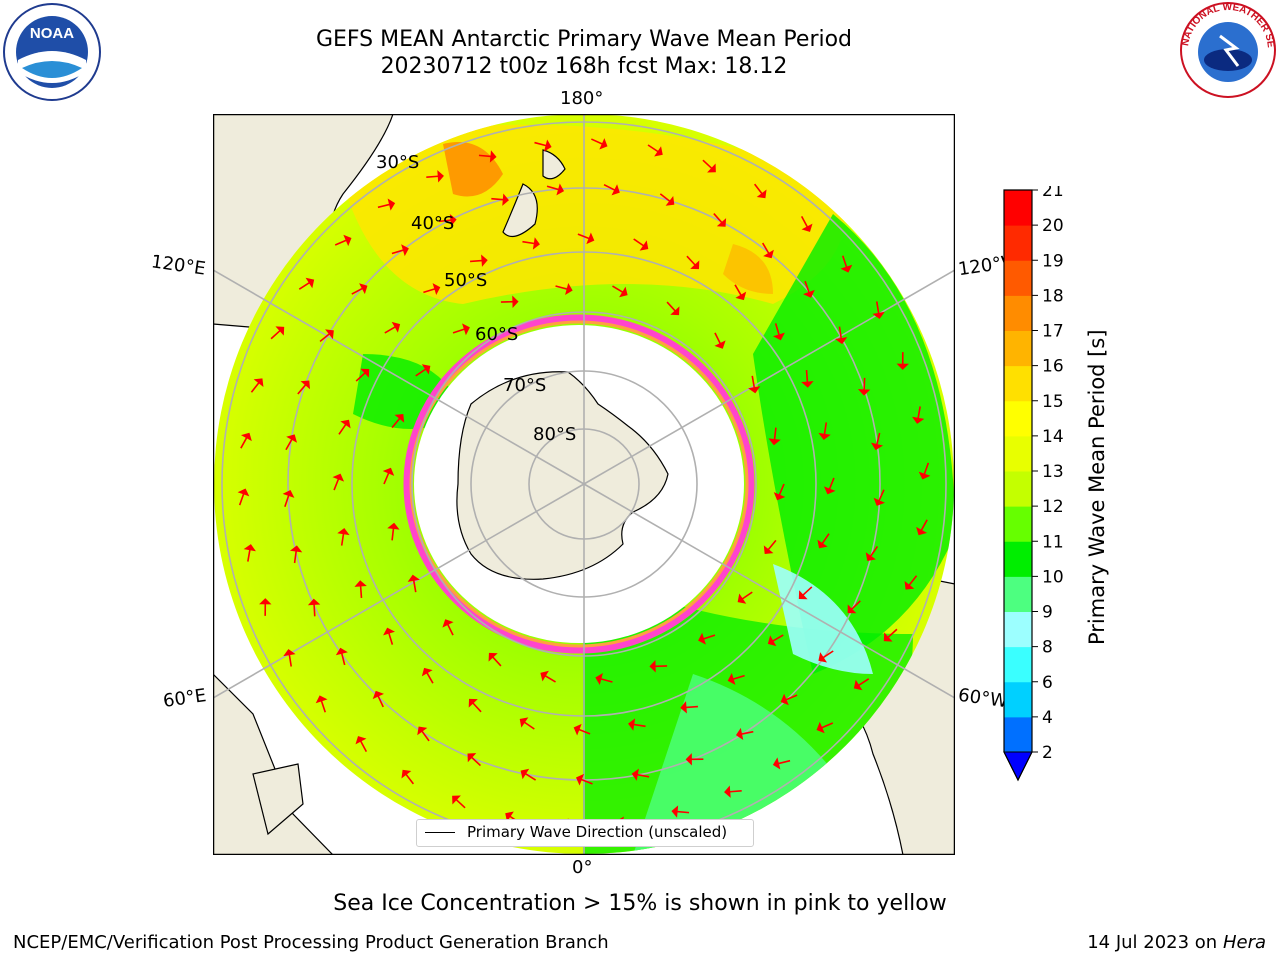 Image resolution: width=1280 pixels, height=960 pixels. Describe the element at coordinates (52, 33) in the screenshot. I see `noaa-logo-text: NOAA` at that location.